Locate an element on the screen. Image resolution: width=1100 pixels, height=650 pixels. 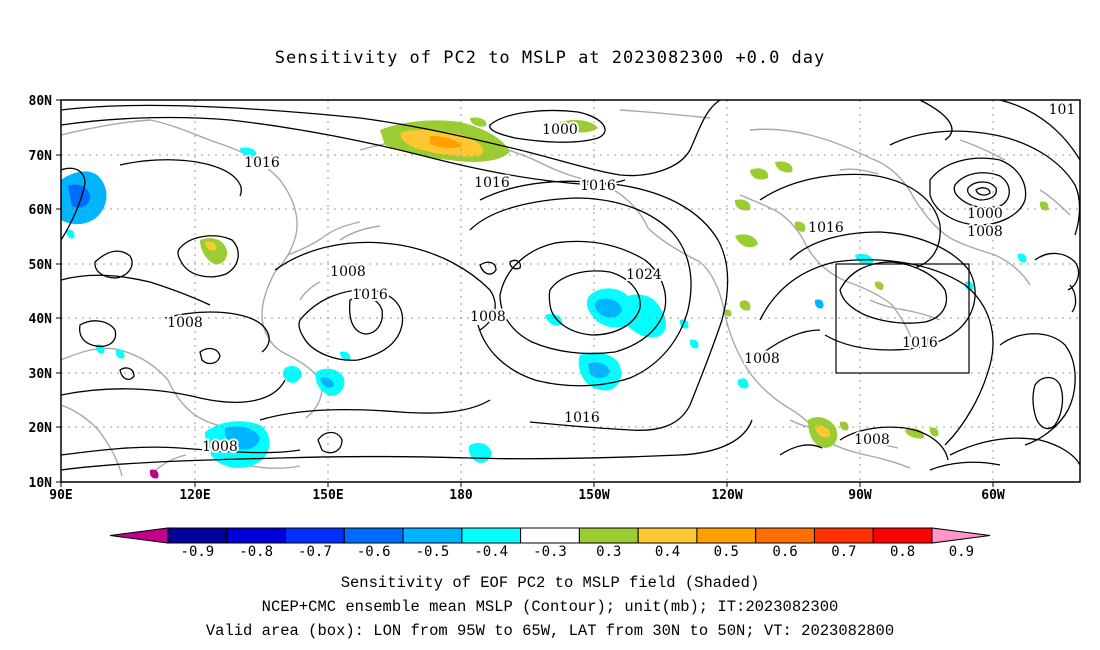
lon-label: 120W is located at coordinates (726, 495).